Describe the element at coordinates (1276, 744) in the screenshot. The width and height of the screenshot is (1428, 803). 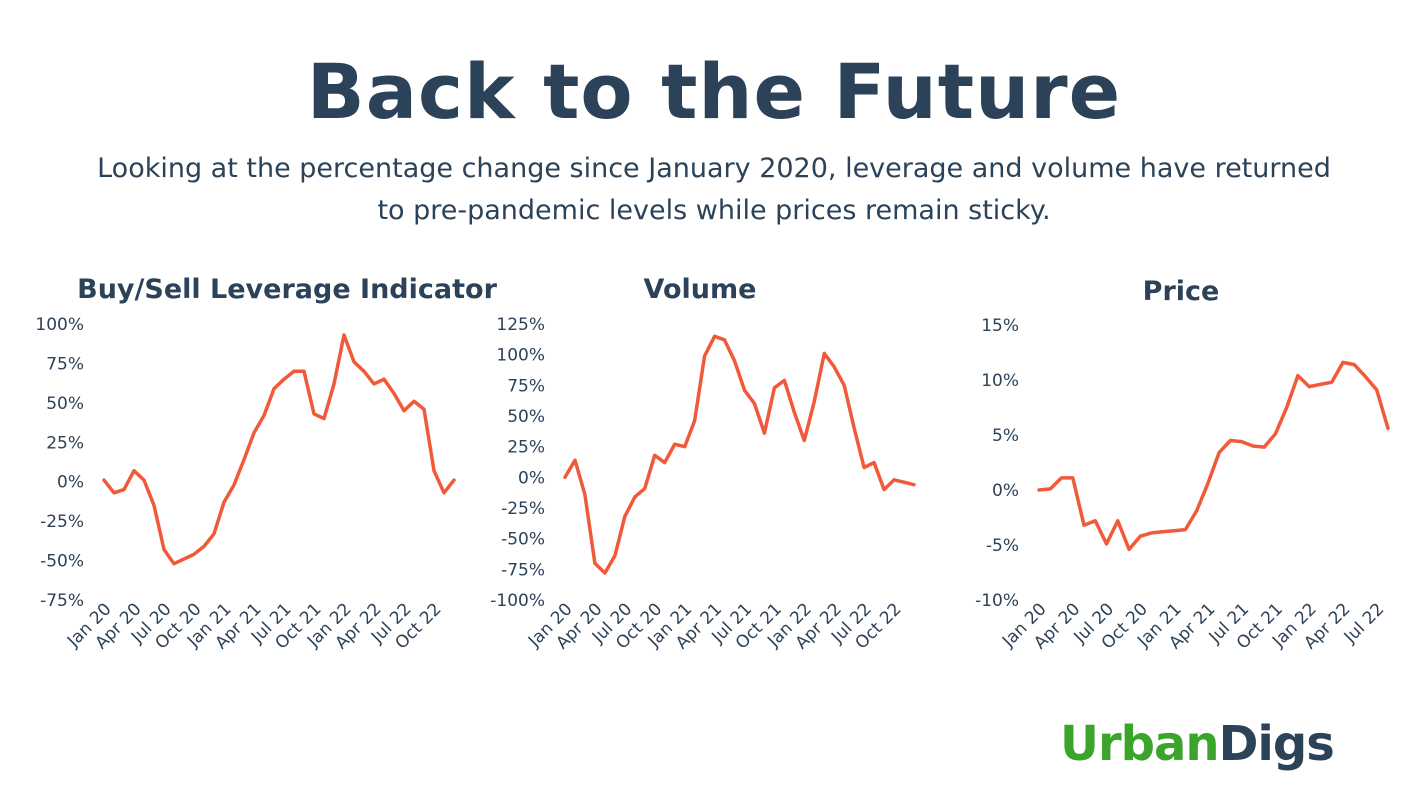
I see `logo-digs: Digs` at that location.